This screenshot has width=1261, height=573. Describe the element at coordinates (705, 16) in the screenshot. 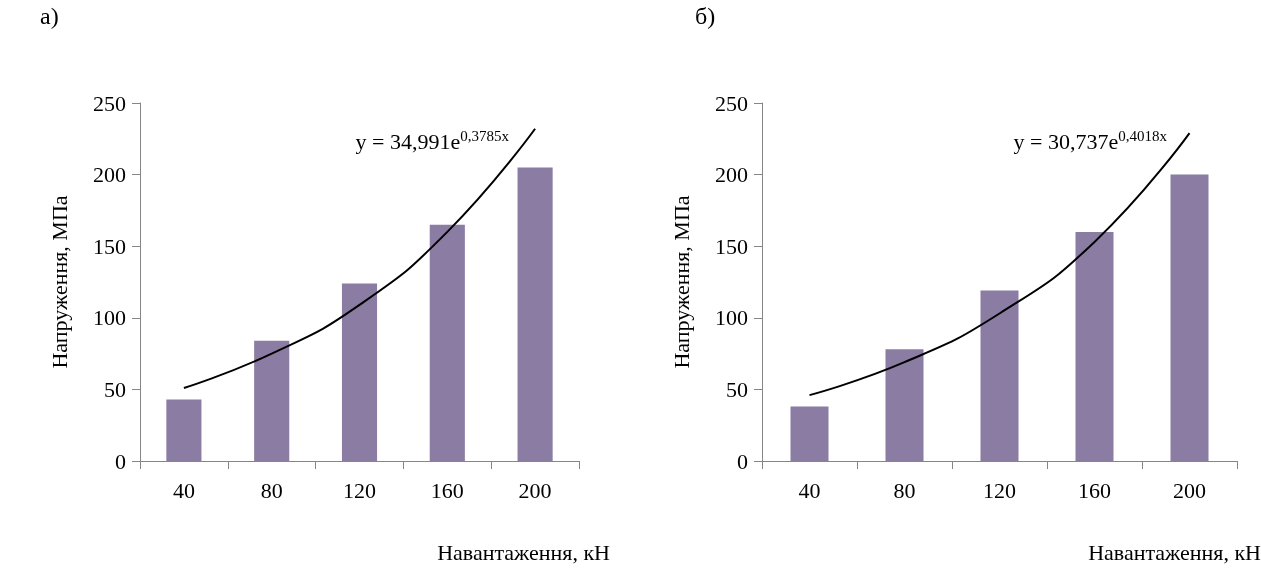

I see `chart-title: б)` at that location.